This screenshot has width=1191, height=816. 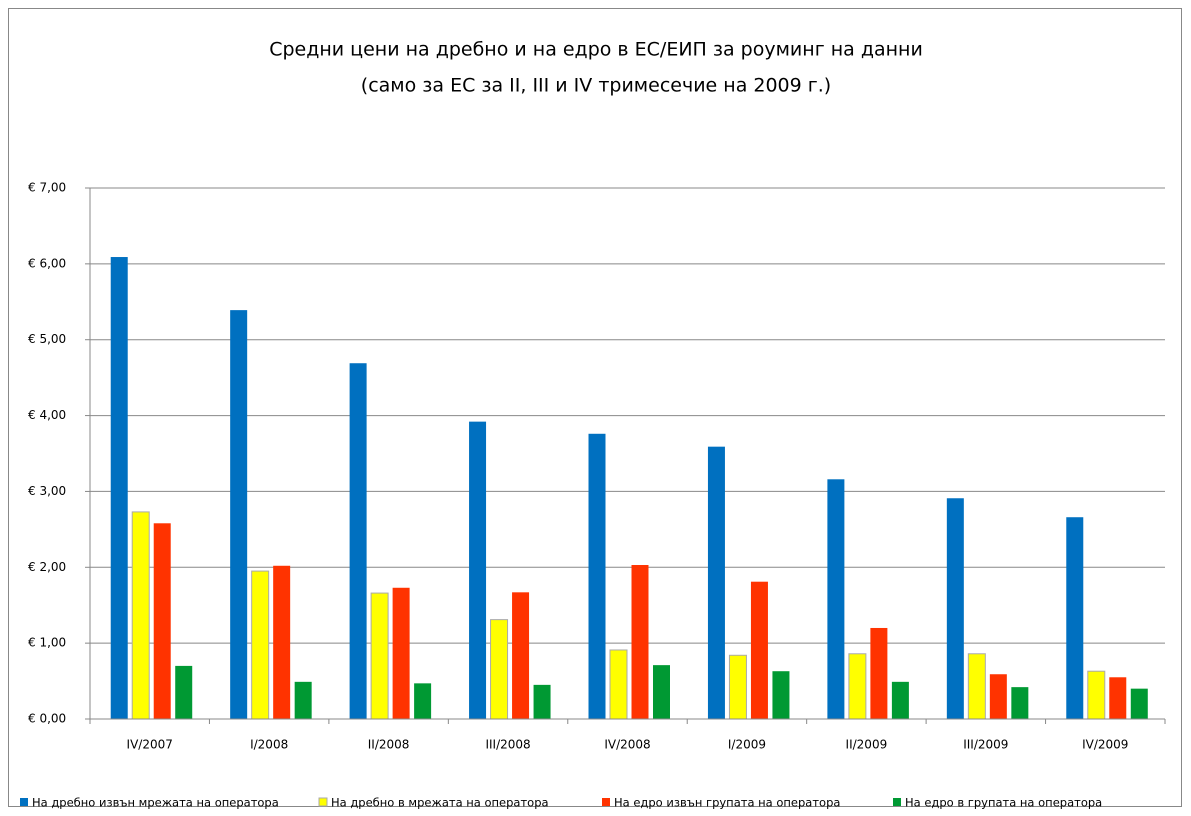 I want to click on legend-label: На едро извън групата на оператора, so click(x=727, y=803).